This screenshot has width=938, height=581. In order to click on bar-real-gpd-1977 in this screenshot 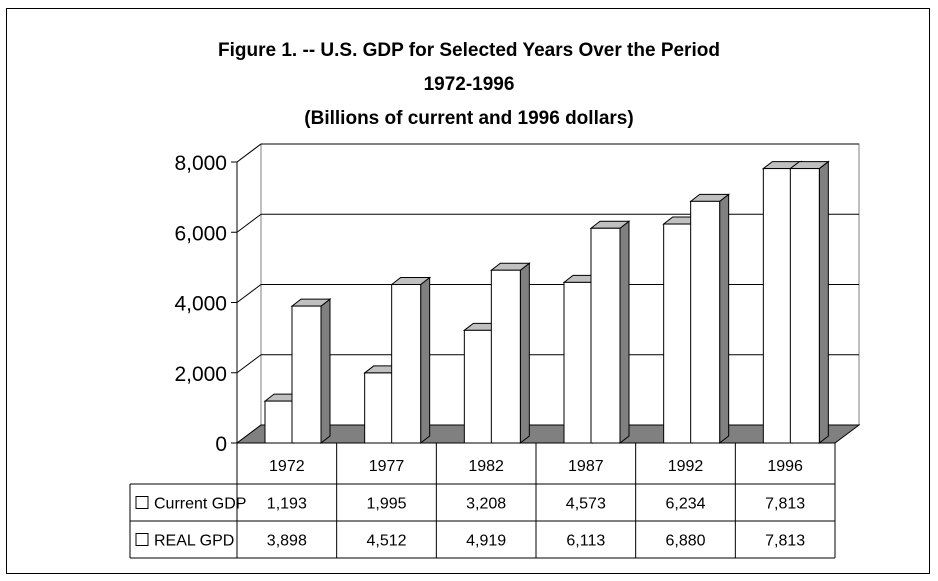, I will do `click(411, 360)`.